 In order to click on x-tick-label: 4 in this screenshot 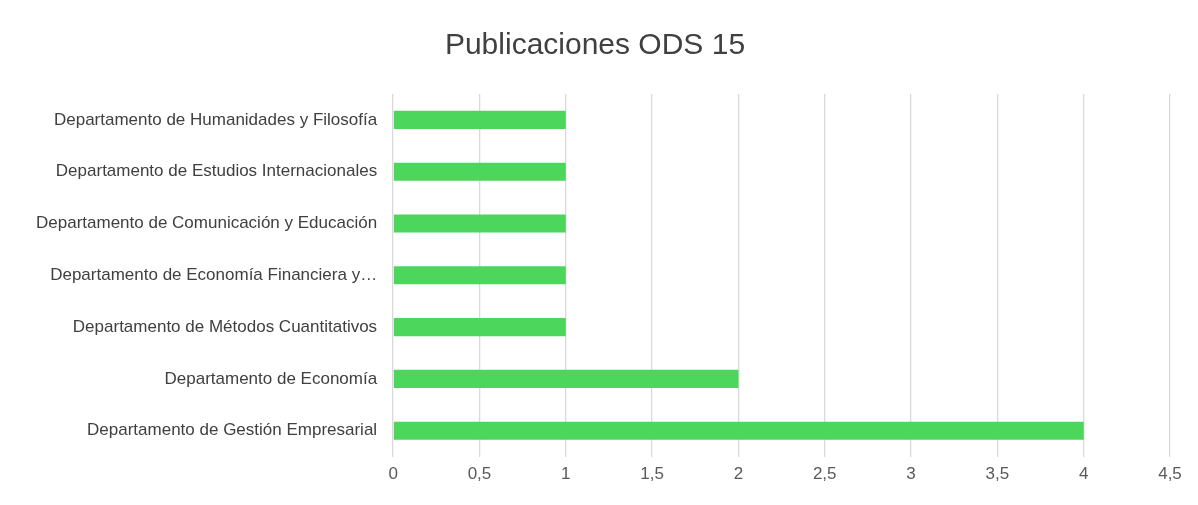, I will do `click(1083, 474)`.